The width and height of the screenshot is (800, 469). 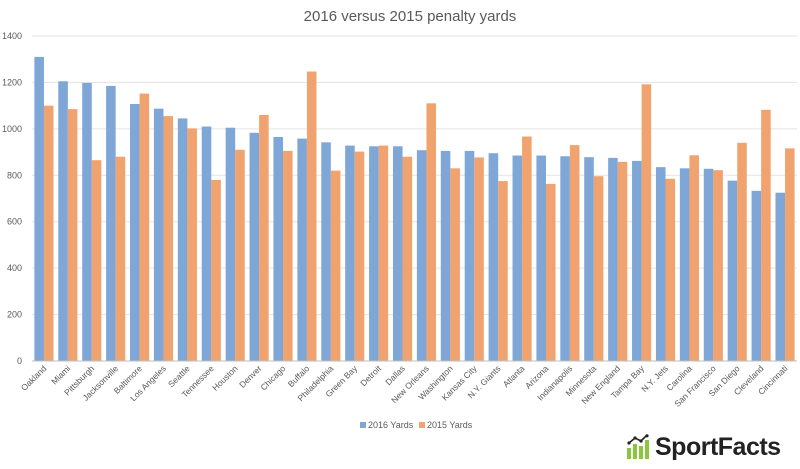 I want to click on x-tick-label: Houston, so click(x=225, y=378).